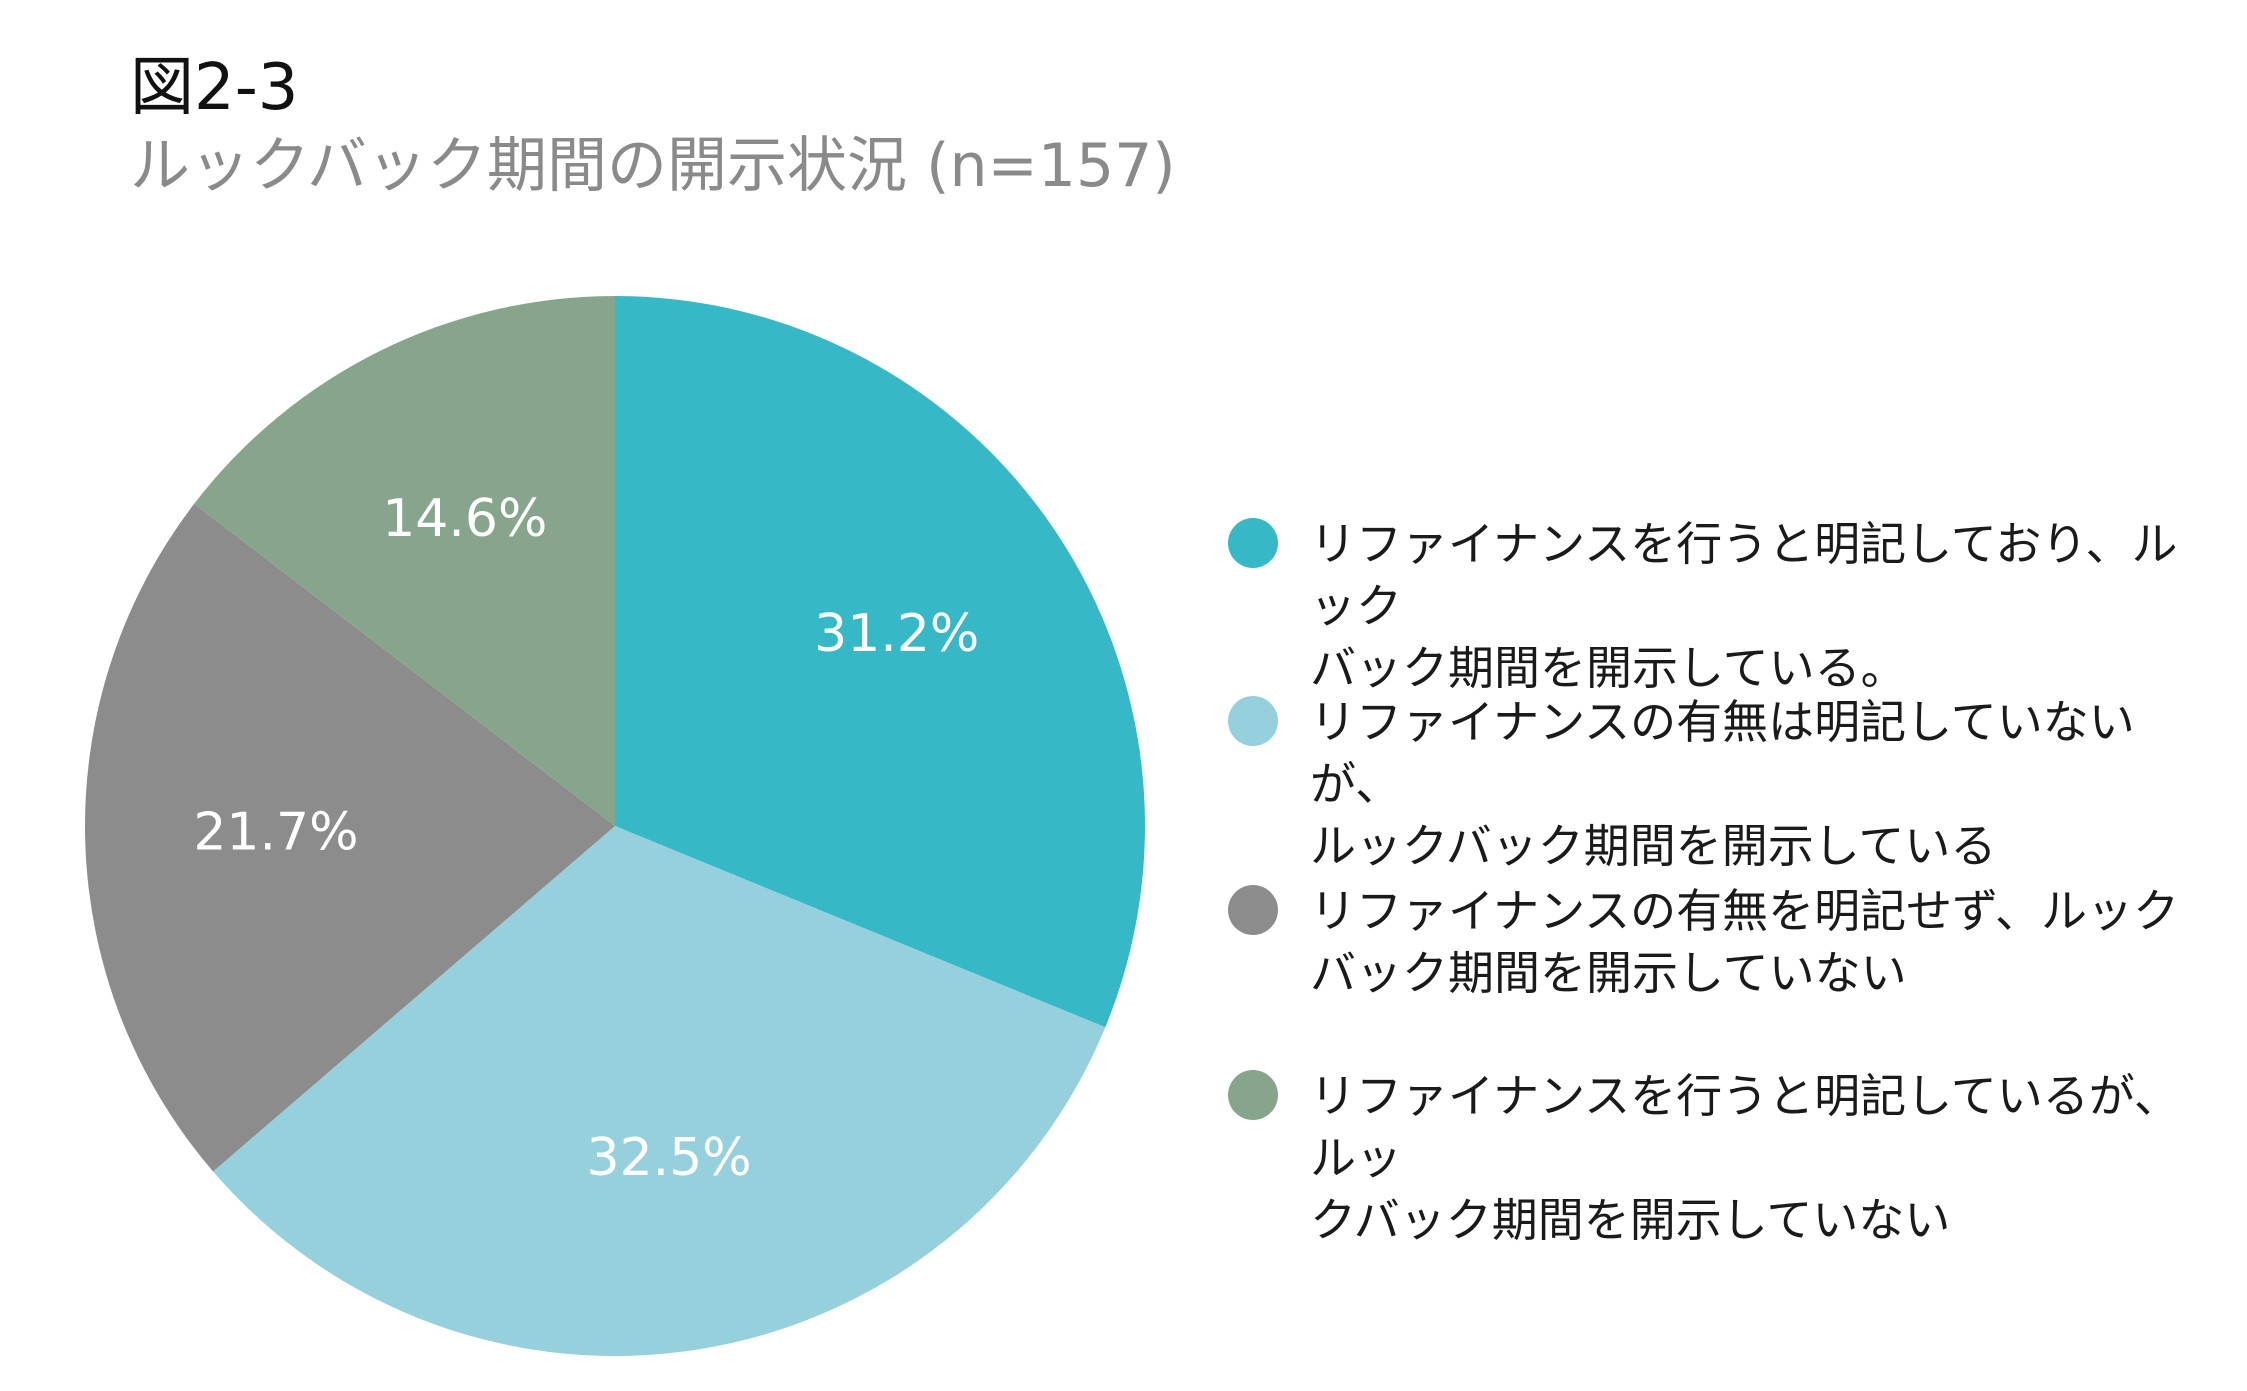 The image size is (2247, 1391). What do you see at coordinates (669, 1158) in the screenshot?
I see `slice-data-label: 32.5%` at bounding box center [669, 1158].